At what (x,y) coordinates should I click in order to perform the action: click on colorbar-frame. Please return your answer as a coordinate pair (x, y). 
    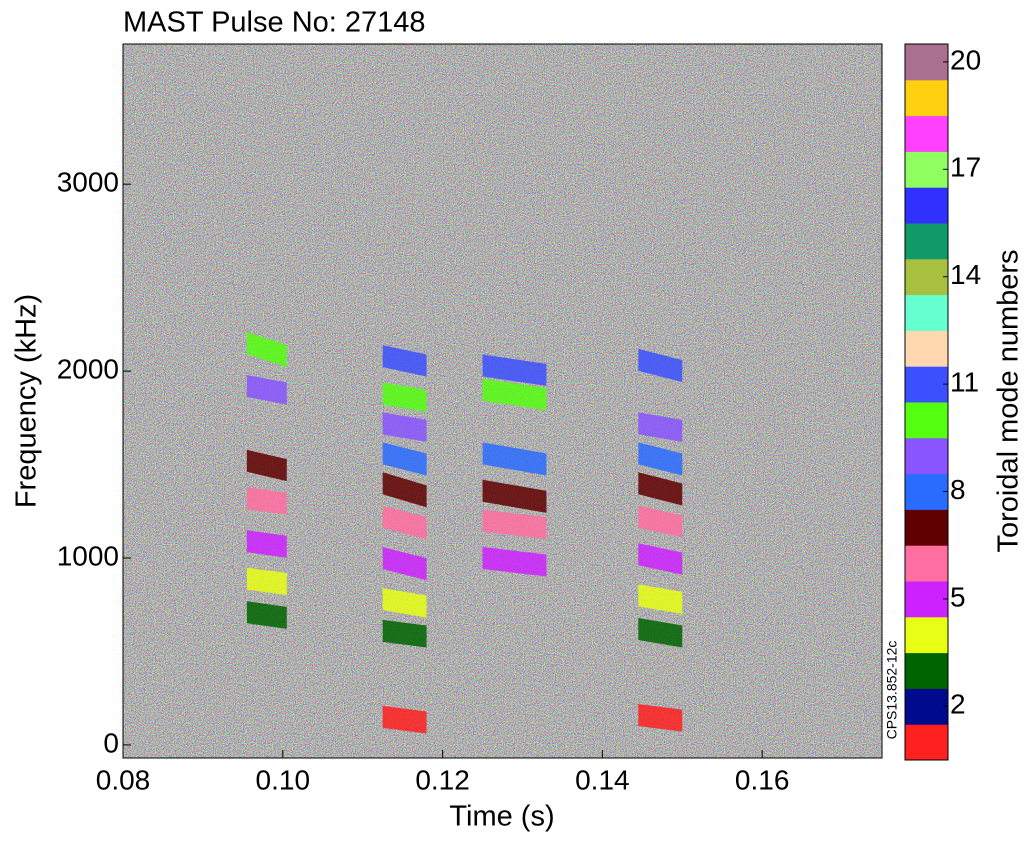
    Looking at the image, I should click on (926, 402).